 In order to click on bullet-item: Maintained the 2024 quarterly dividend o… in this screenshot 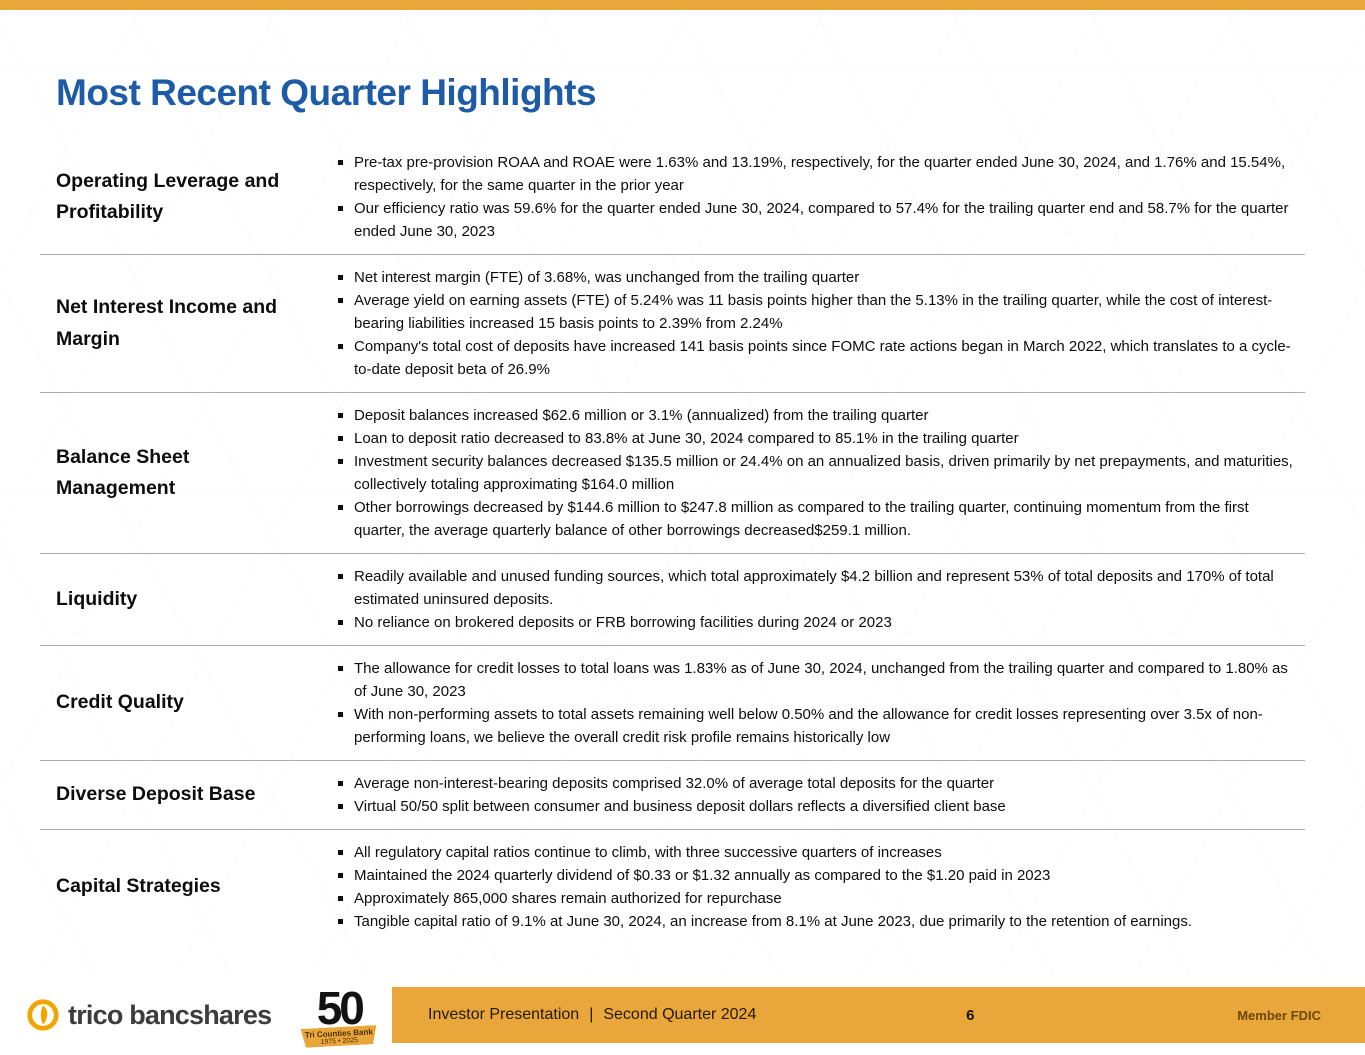, I will do `click(816, 875)`.